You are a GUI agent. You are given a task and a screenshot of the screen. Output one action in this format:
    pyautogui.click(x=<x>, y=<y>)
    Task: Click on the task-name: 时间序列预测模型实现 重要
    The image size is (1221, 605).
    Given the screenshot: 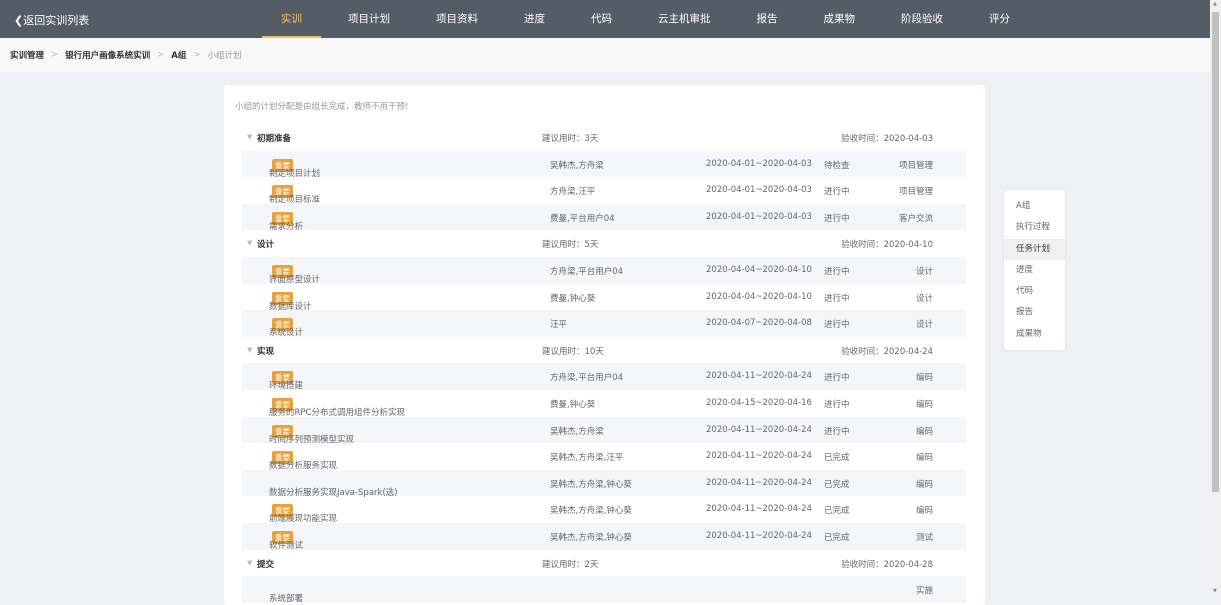 What is the action you would take?
    pyautogui.click(x=311, y=434)
    